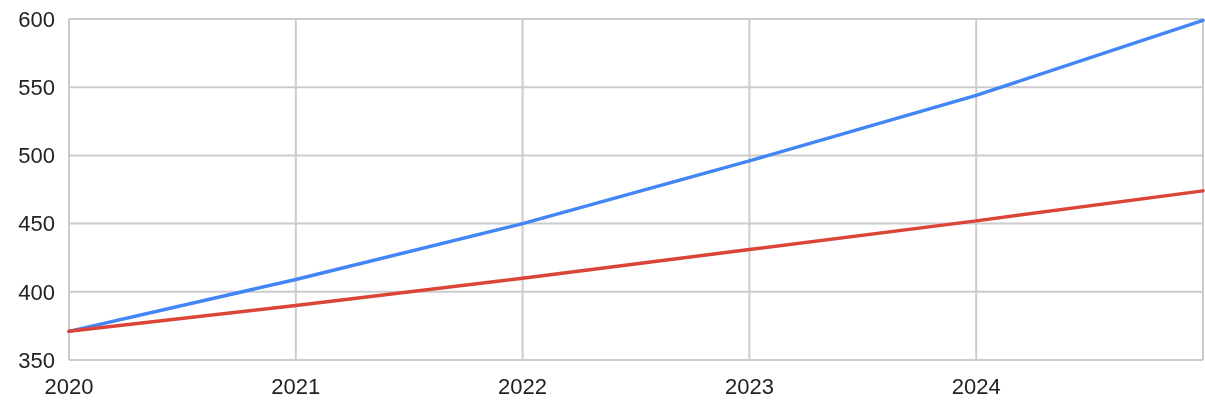 The height and width of the screenshot is (411, 1205). I want to click on x-tick-label: 2021, so click(296, 386).